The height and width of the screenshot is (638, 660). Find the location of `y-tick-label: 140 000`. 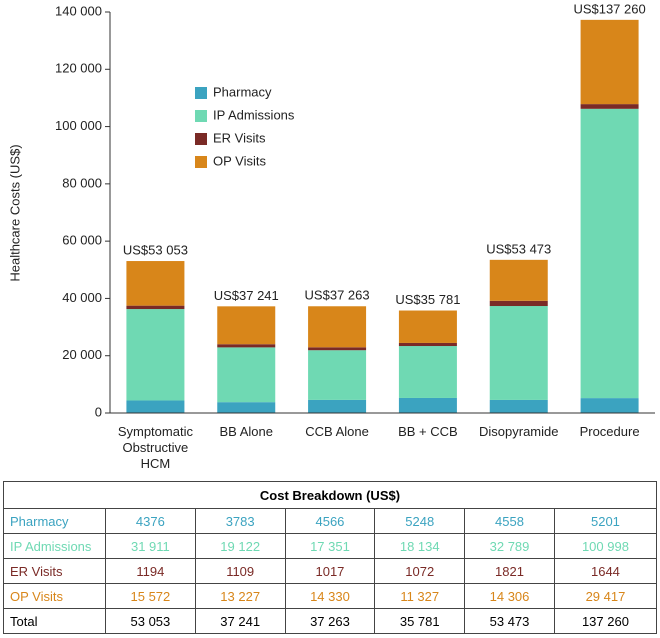

y-tick-label: 140 000 is located at coordinates (78, 10).